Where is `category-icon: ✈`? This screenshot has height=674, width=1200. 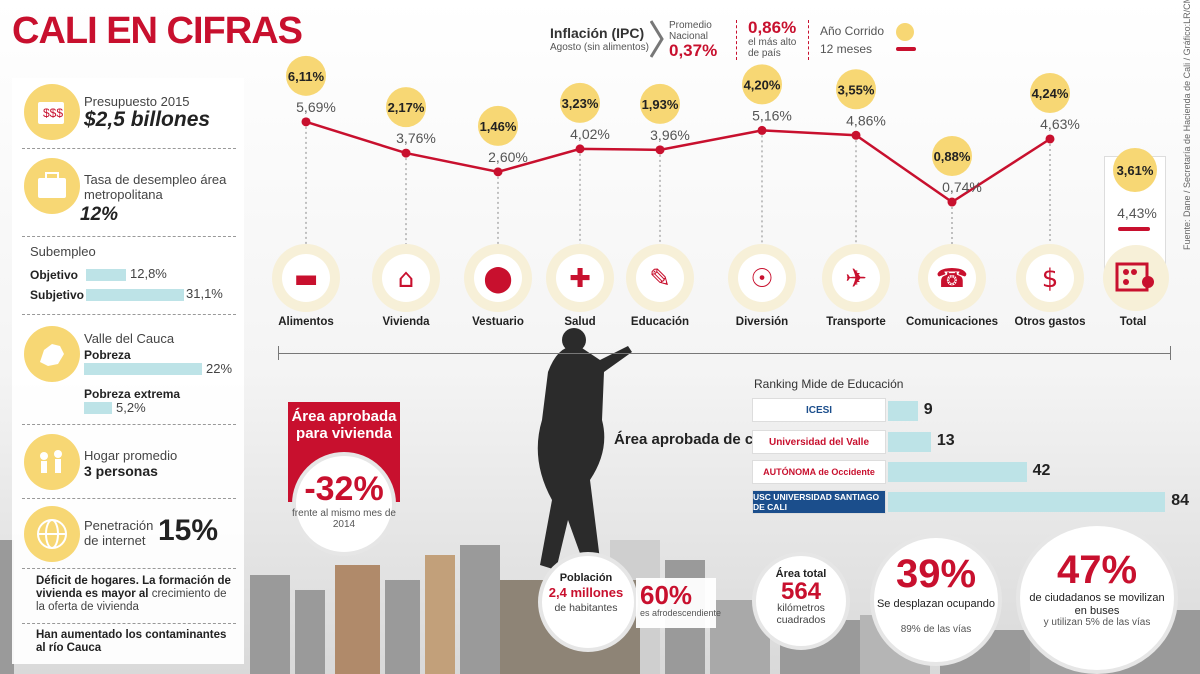
category-icon: ✈ is located at coordinates (856, 279).